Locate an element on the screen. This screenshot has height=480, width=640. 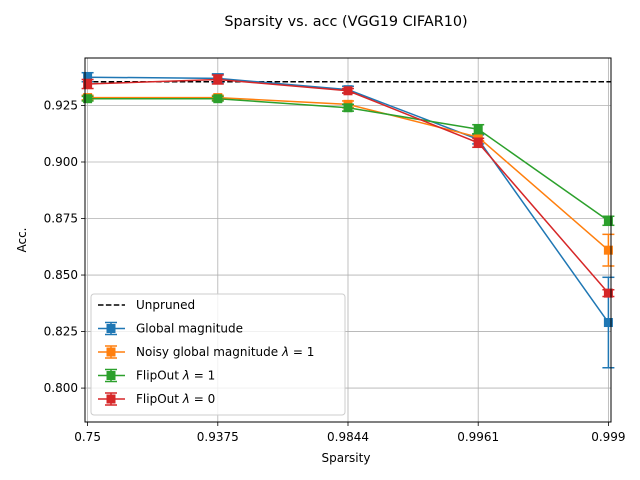
y-tick-label: 0.850 is located at coordinates (61, 275).